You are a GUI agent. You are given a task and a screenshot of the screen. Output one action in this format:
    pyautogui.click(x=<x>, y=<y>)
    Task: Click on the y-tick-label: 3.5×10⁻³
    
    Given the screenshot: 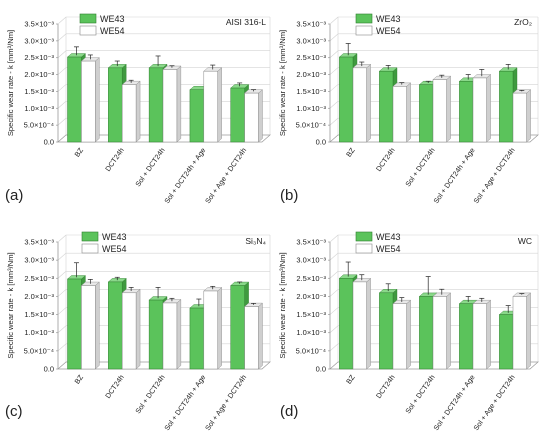 What is the action you would take?
    pyautogui.click(x=39, y=242)
    